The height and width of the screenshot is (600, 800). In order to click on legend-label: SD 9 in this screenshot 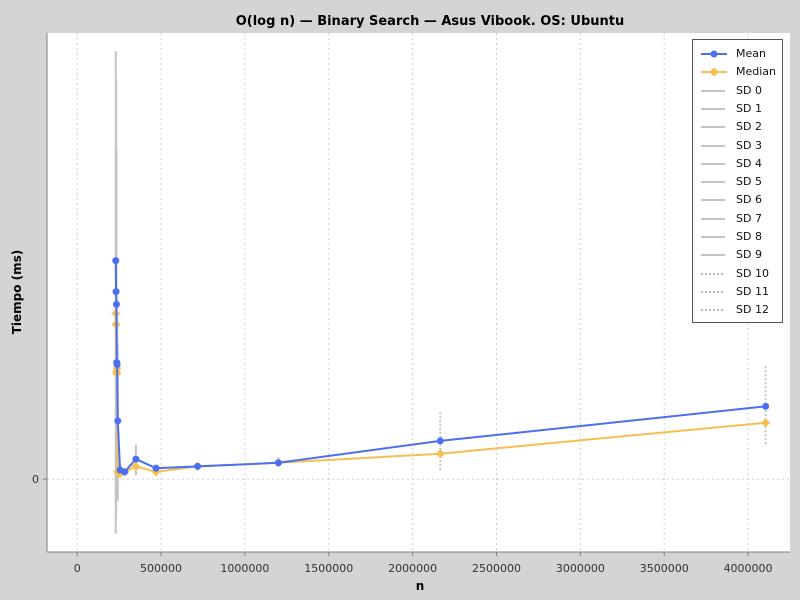, I will do `click(749, 255)`.